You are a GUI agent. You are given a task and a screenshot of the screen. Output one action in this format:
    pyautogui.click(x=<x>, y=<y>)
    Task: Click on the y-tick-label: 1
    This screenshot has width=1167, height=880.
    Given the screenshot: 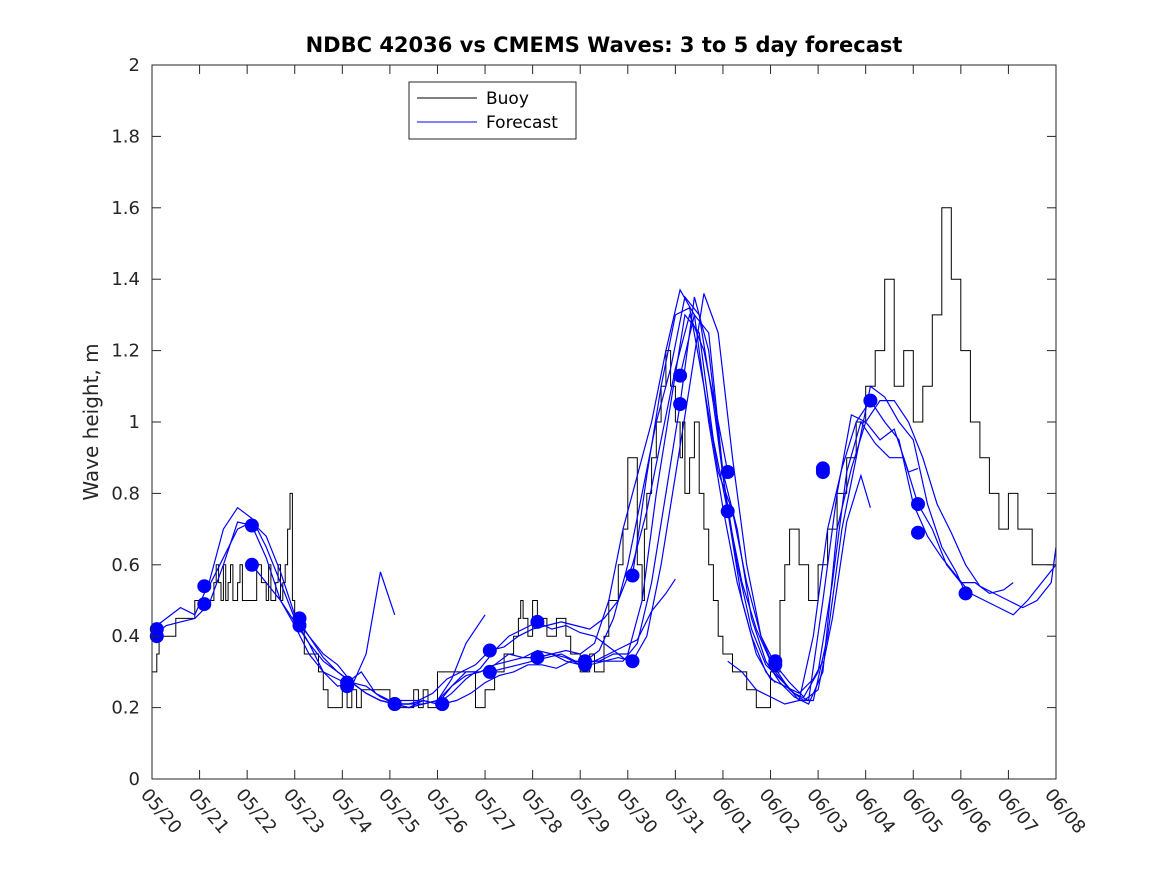 What is the action you would take?
    pyautogui.click(x=134, y=422)
    